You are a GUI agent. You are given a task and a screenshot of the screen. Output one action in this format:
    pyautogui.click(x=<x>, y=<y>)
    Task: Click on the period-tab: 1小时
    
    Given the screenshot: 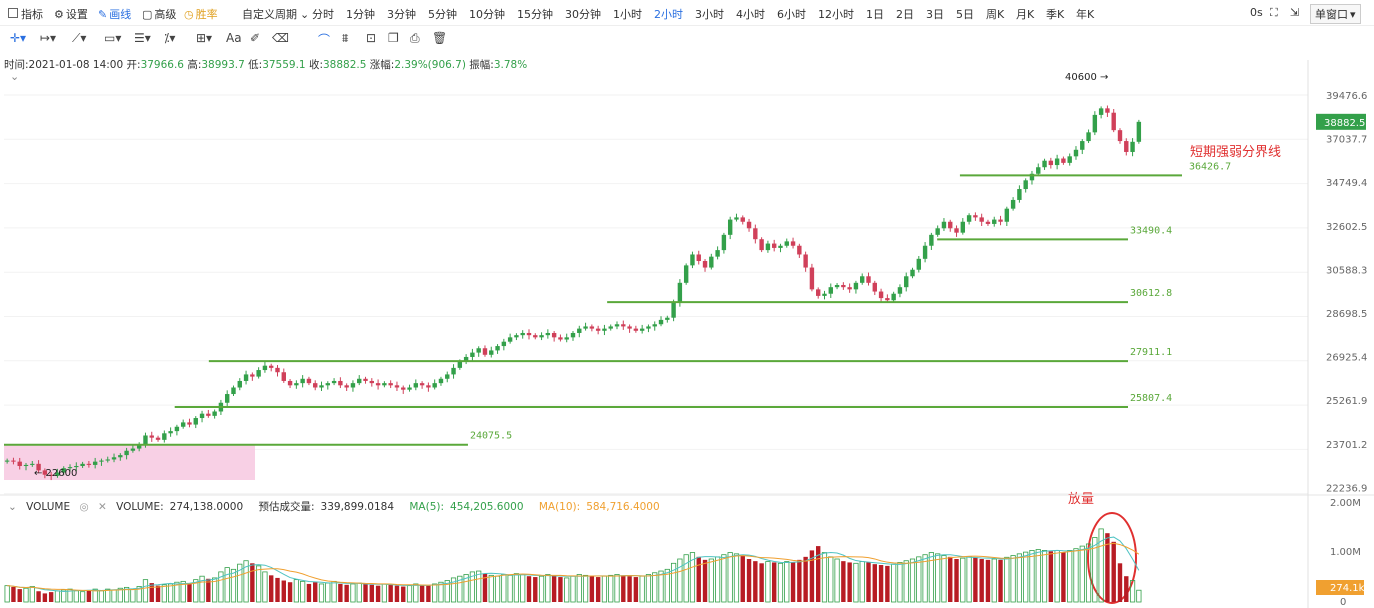 What is the action you would take?
    pyautogui.click(x=627, y=14)
    